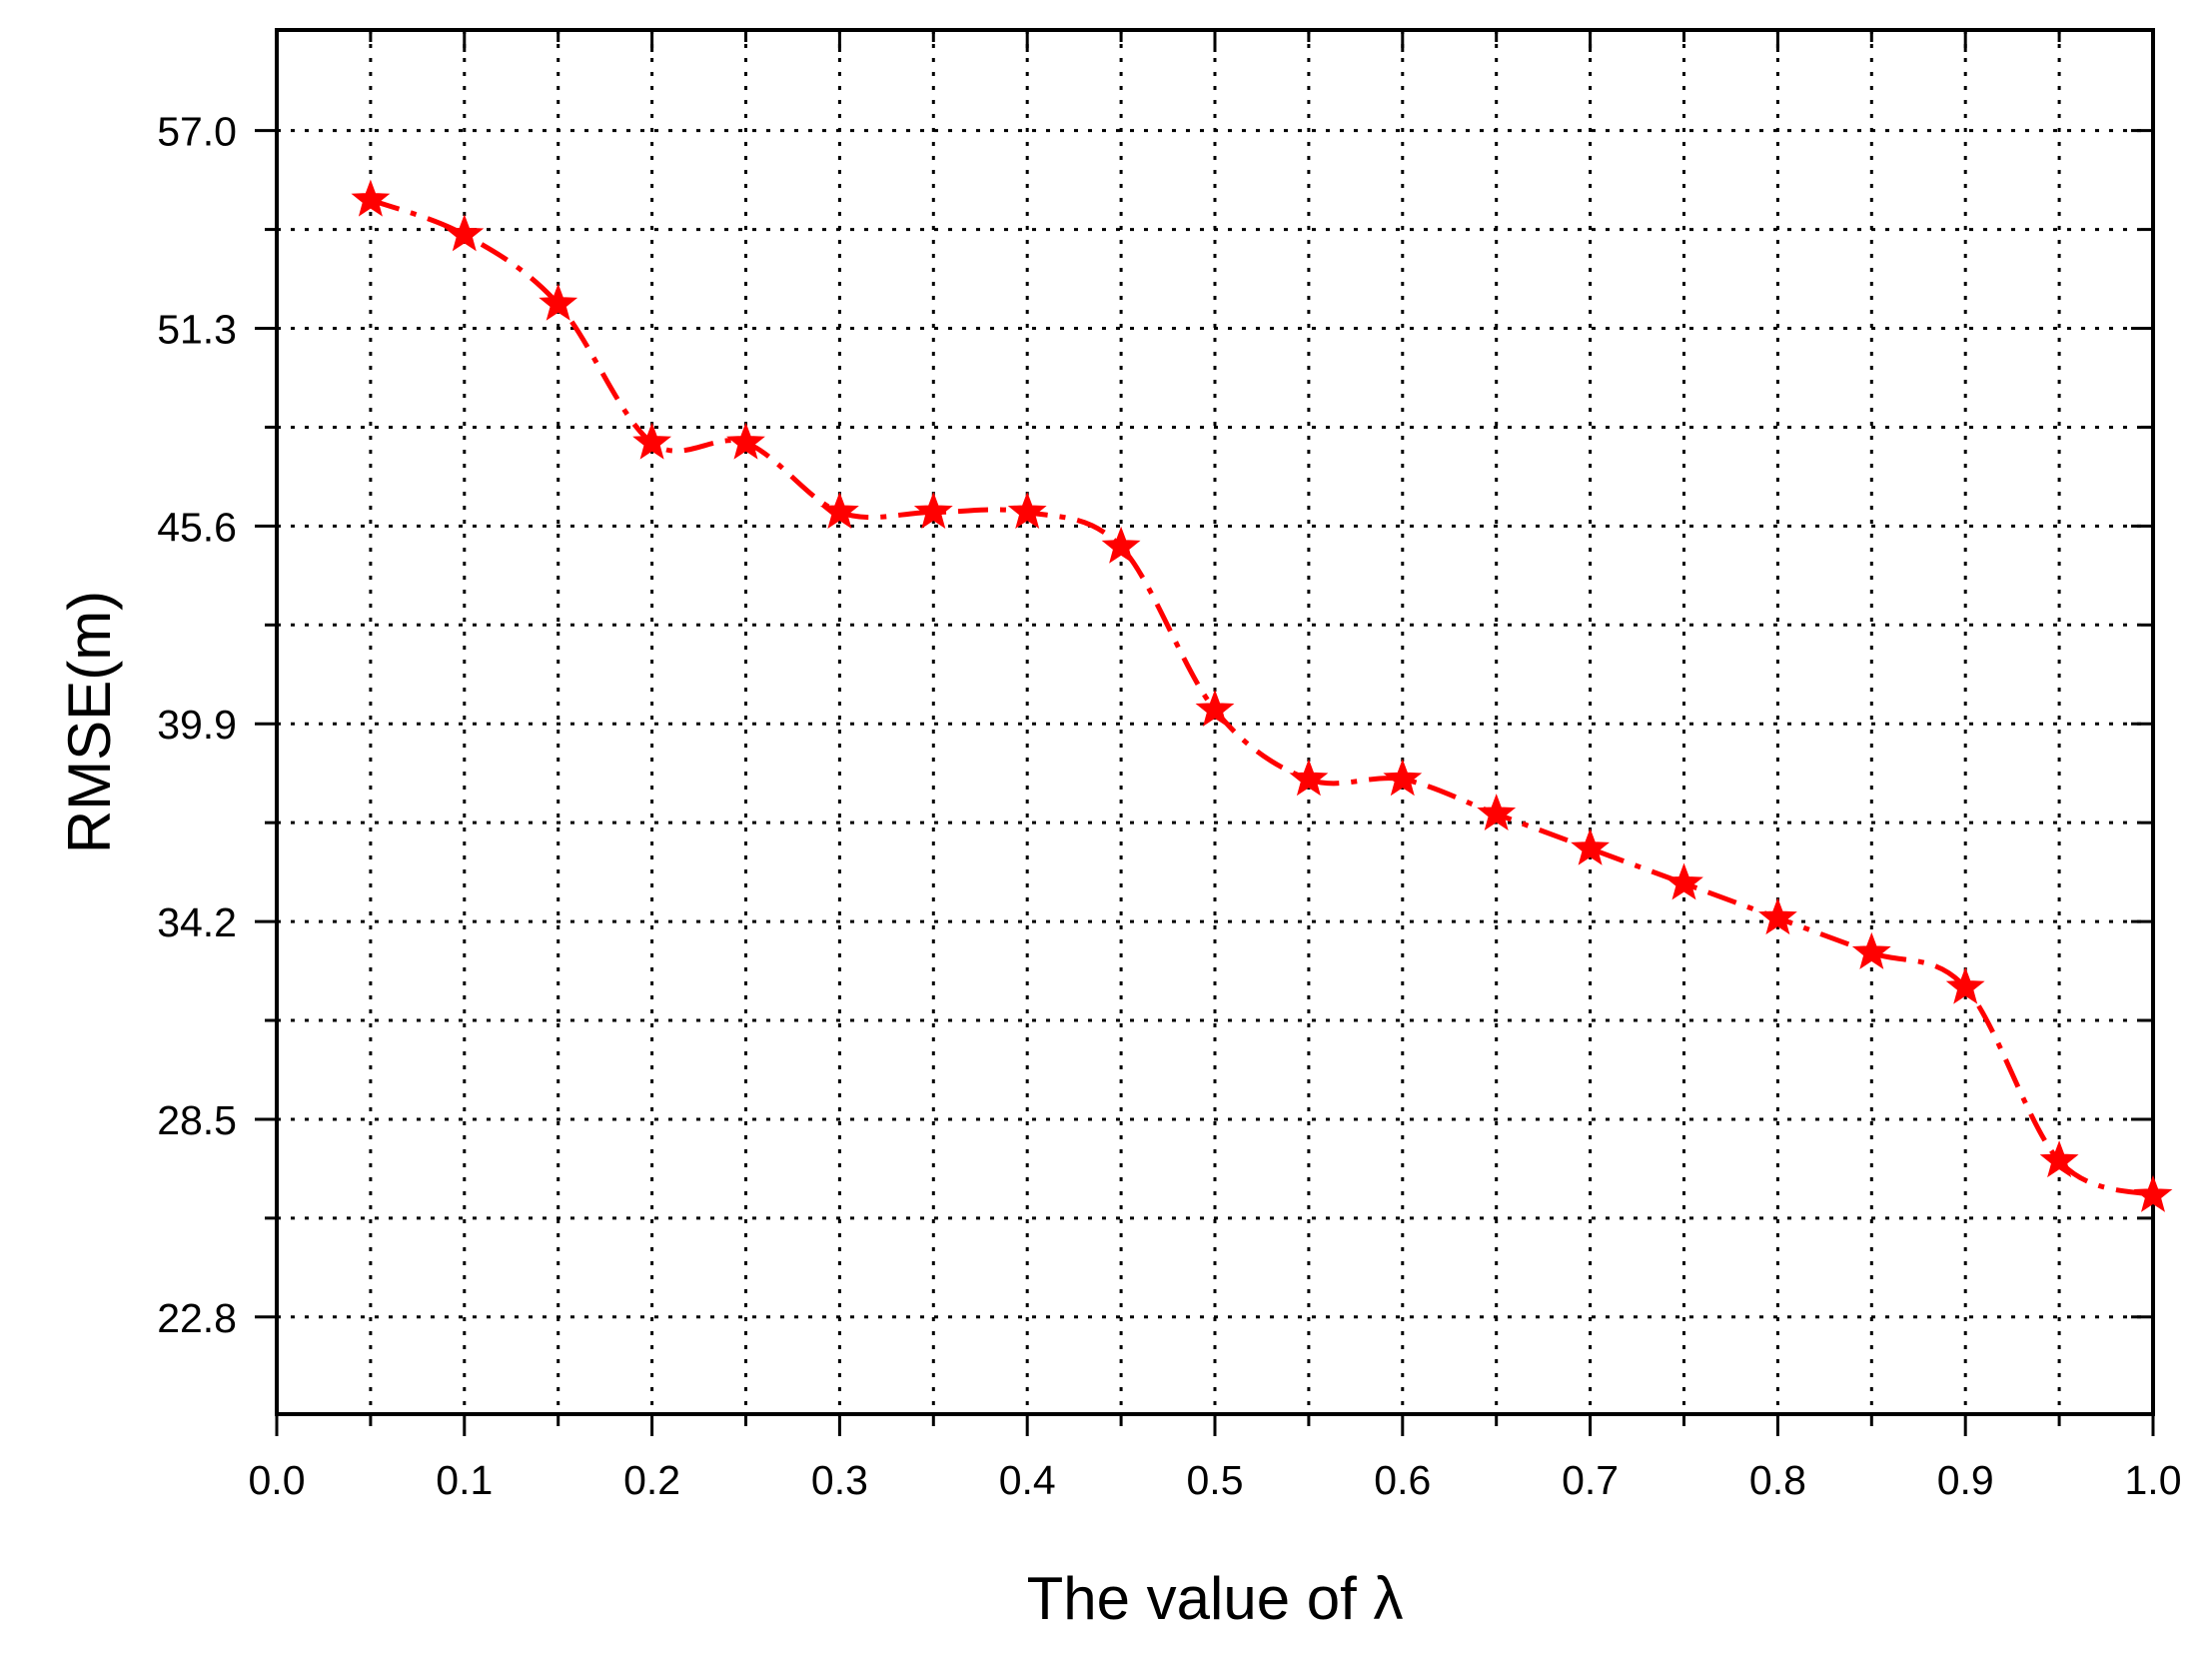  Describe the element at coordinates (1215, 1480) in the screenshot. I see `x-tick-label: 0.5` at that location.